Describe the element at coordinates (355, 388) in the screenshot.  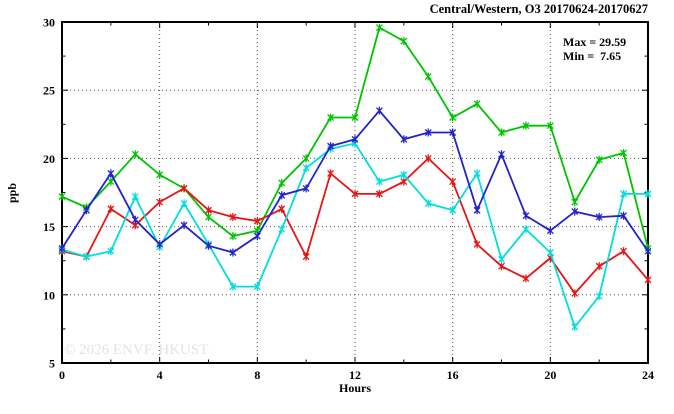
I see `x-axis-label: Hours` at that location.